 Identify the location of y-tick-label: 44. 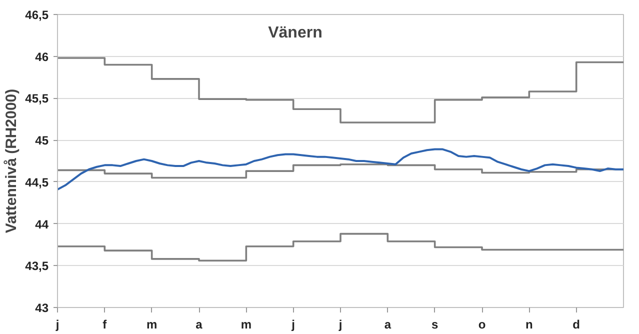
(42, 224).